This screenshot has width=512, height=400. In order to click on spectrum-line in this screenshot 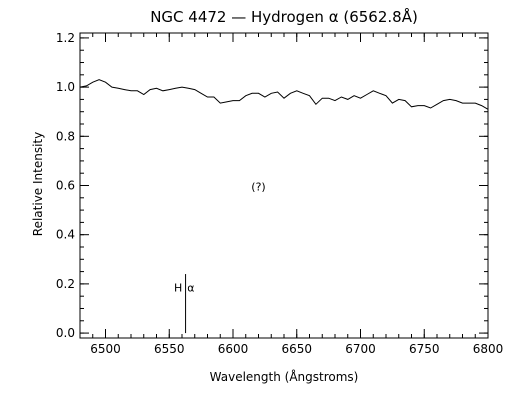, I will do `click(284, 94)`.